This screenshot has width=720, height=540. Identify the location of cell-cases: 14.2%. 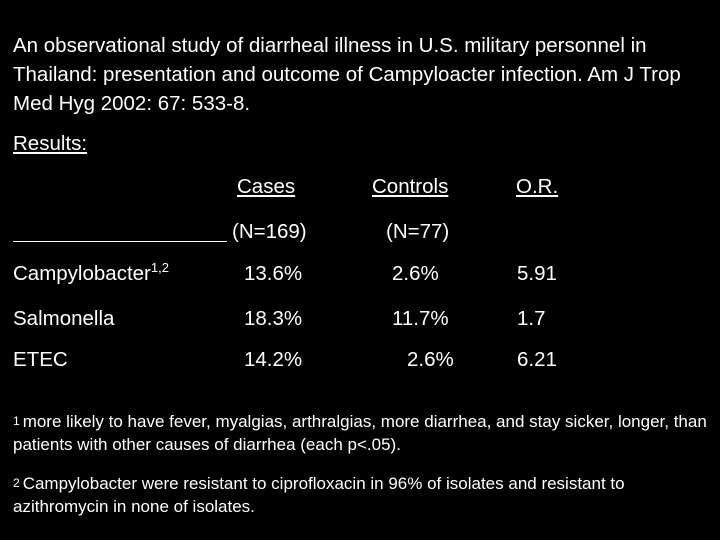
(273, 359).